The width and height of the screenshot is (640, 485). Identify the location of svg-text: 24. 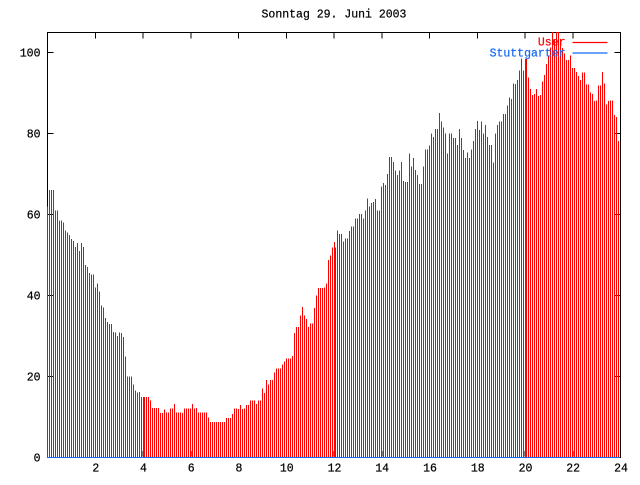
(621, 469).